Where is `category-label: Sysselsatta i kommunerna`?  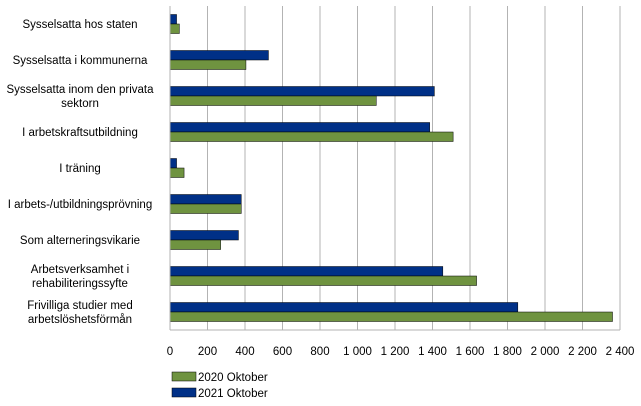 category-label: Sysselsatta i kommunerna is located at coordinates (80, 61).